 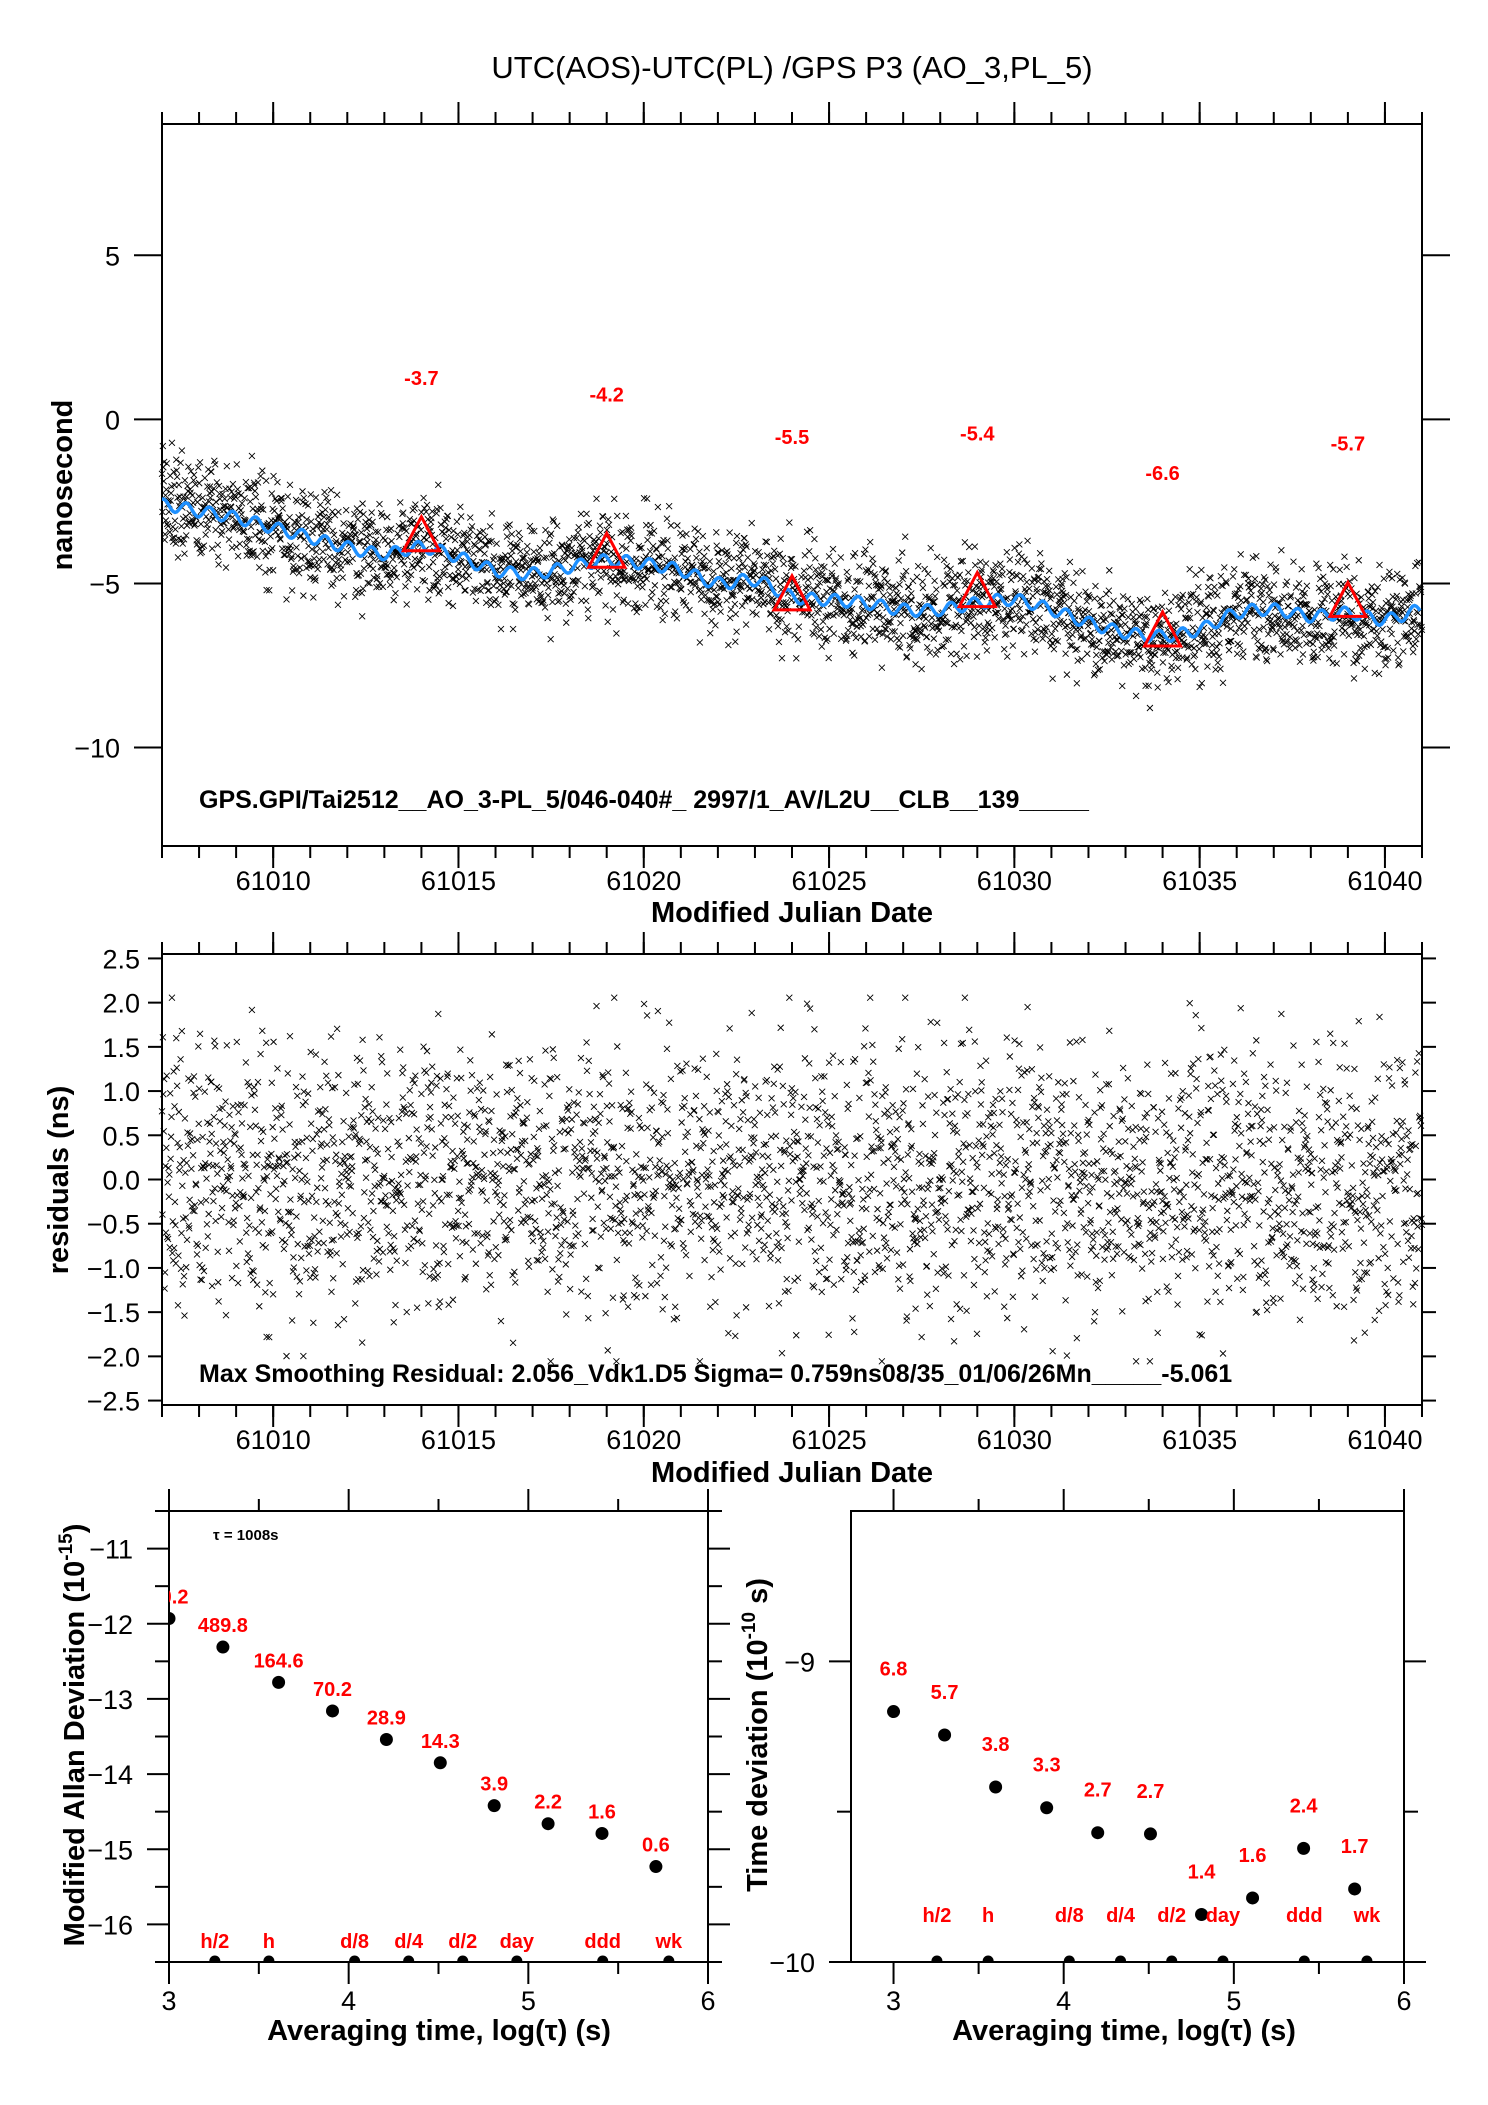 I want to click on x-tick-label: 61020, so click(x=643, y=881).